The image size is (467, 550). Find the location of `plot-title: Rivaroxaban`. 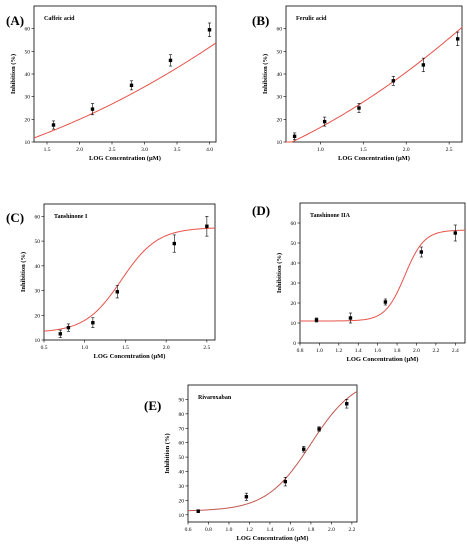

plot-title: Rivaroxaban is located at coordinates (215, 398).